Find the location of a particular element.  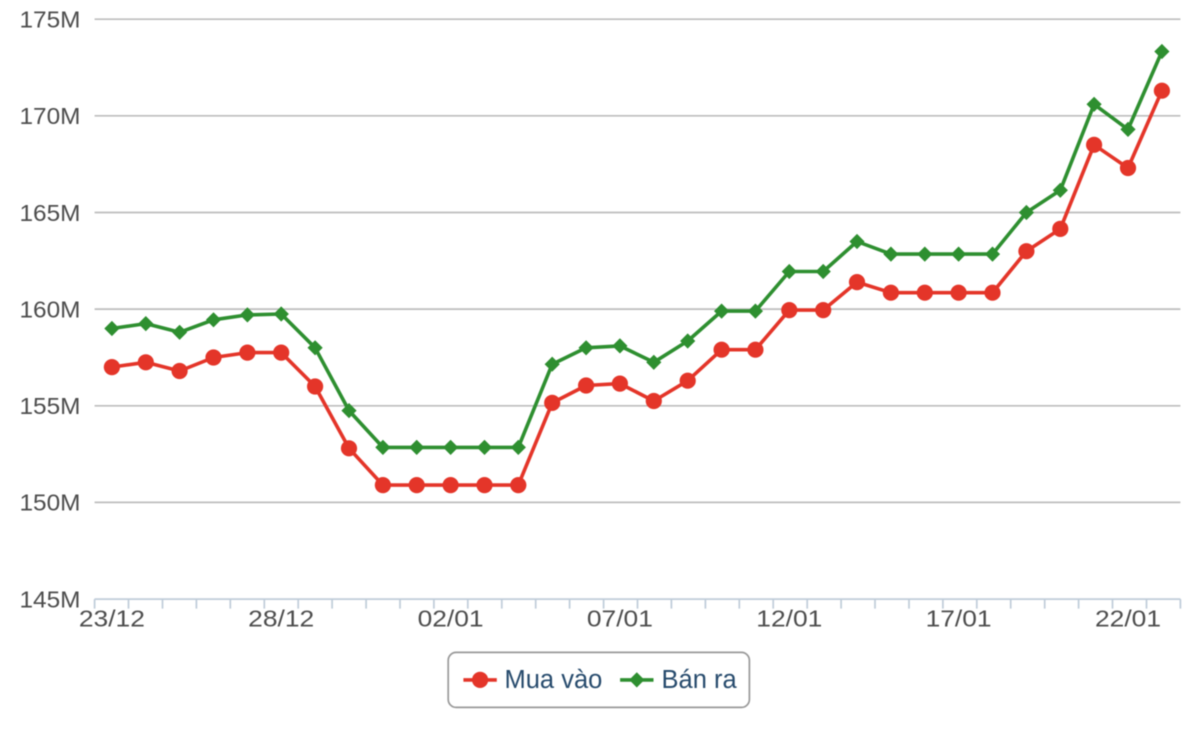

svg-text: 175M is located at coordinates (50, 20).